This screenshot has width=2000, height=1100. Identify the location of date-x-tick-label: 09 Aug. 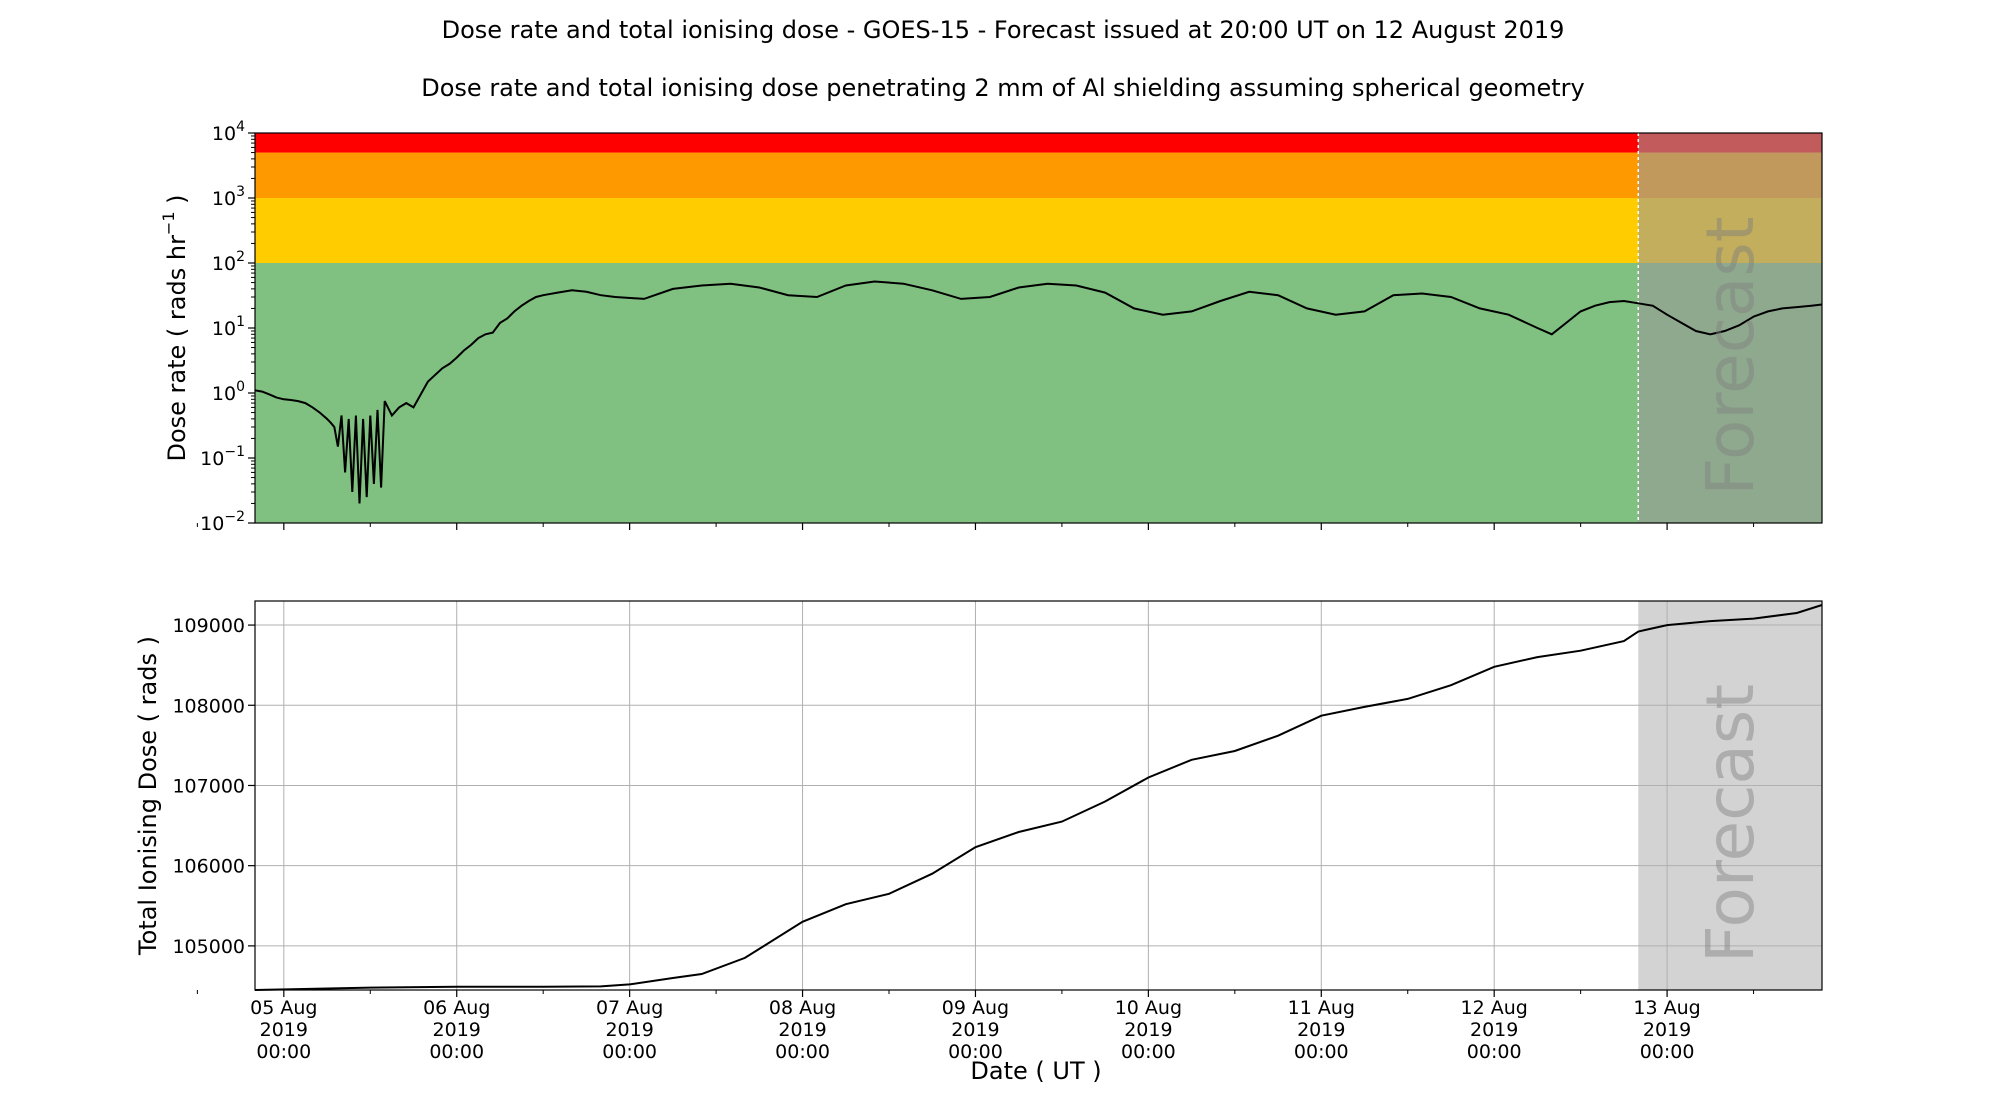
(975, 1008).